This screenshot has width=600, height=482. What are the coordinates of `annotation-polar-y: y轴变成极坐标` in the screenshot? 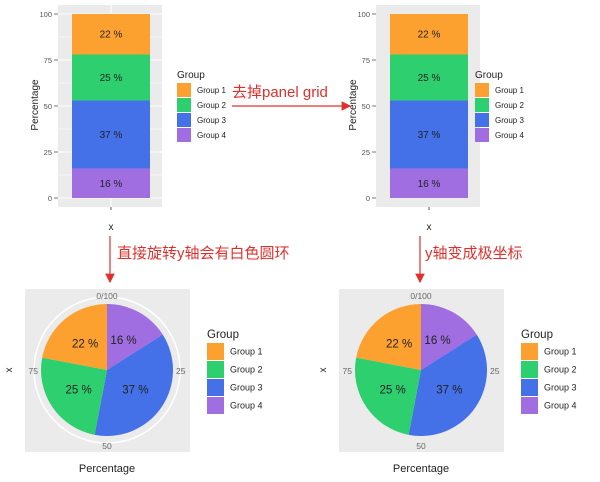 It's located at (474, 253).